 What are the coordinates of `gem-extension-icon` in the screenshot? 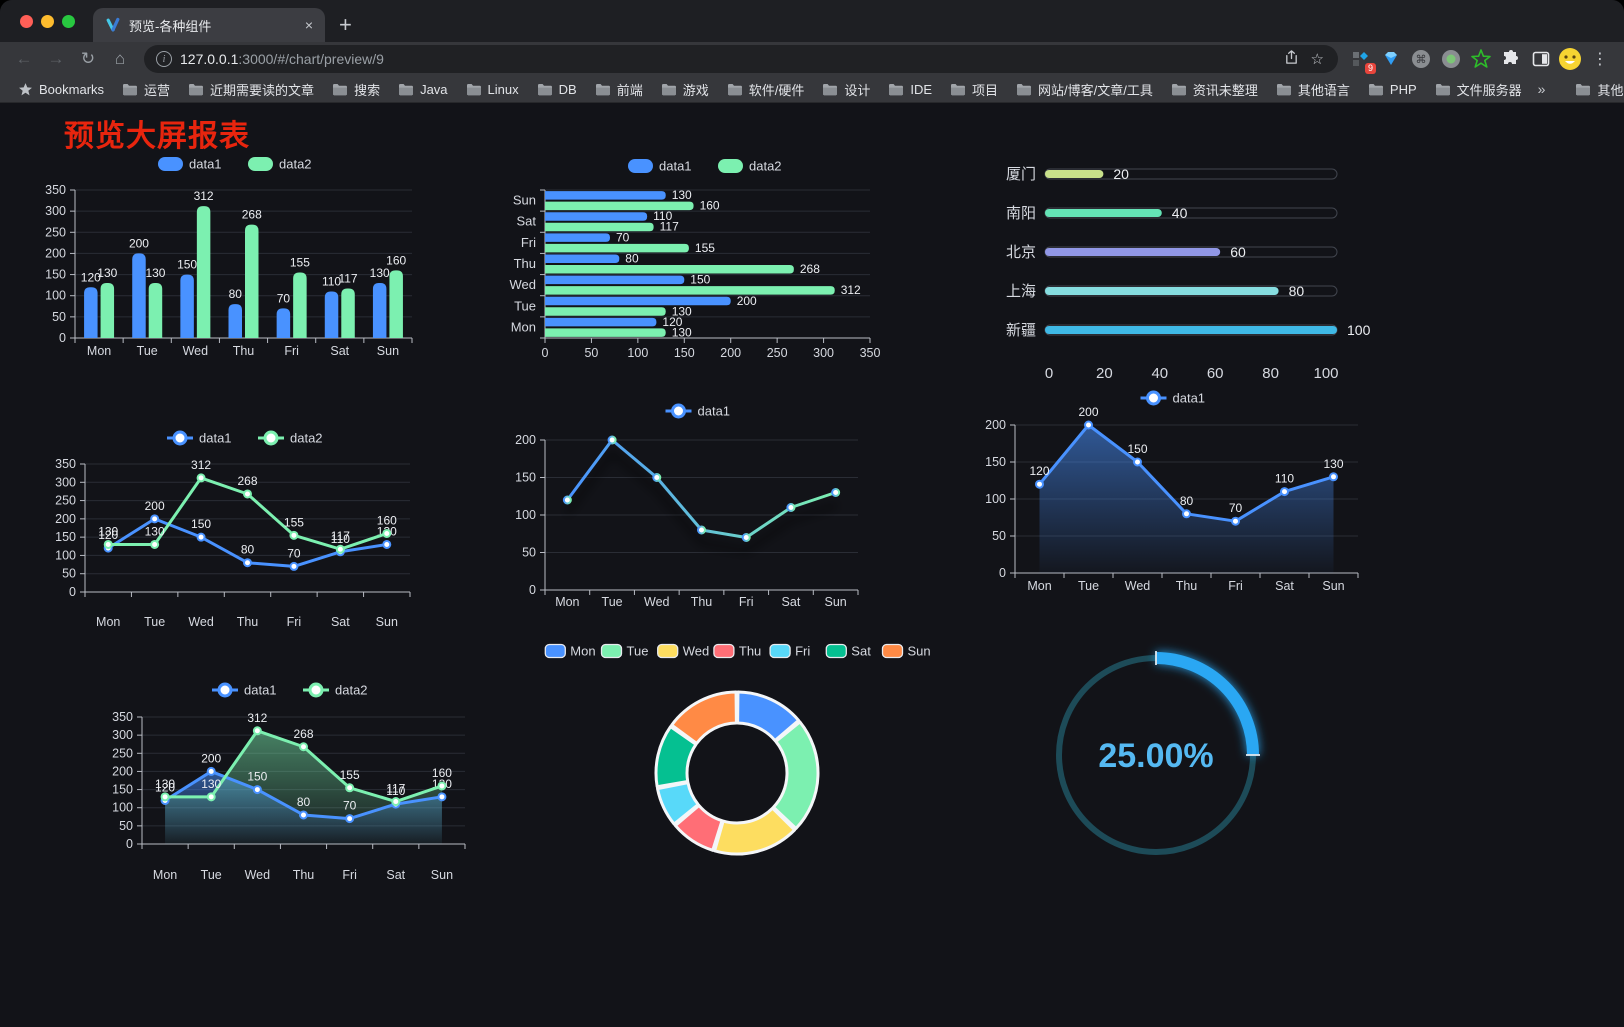 It's located at (1391, 59).